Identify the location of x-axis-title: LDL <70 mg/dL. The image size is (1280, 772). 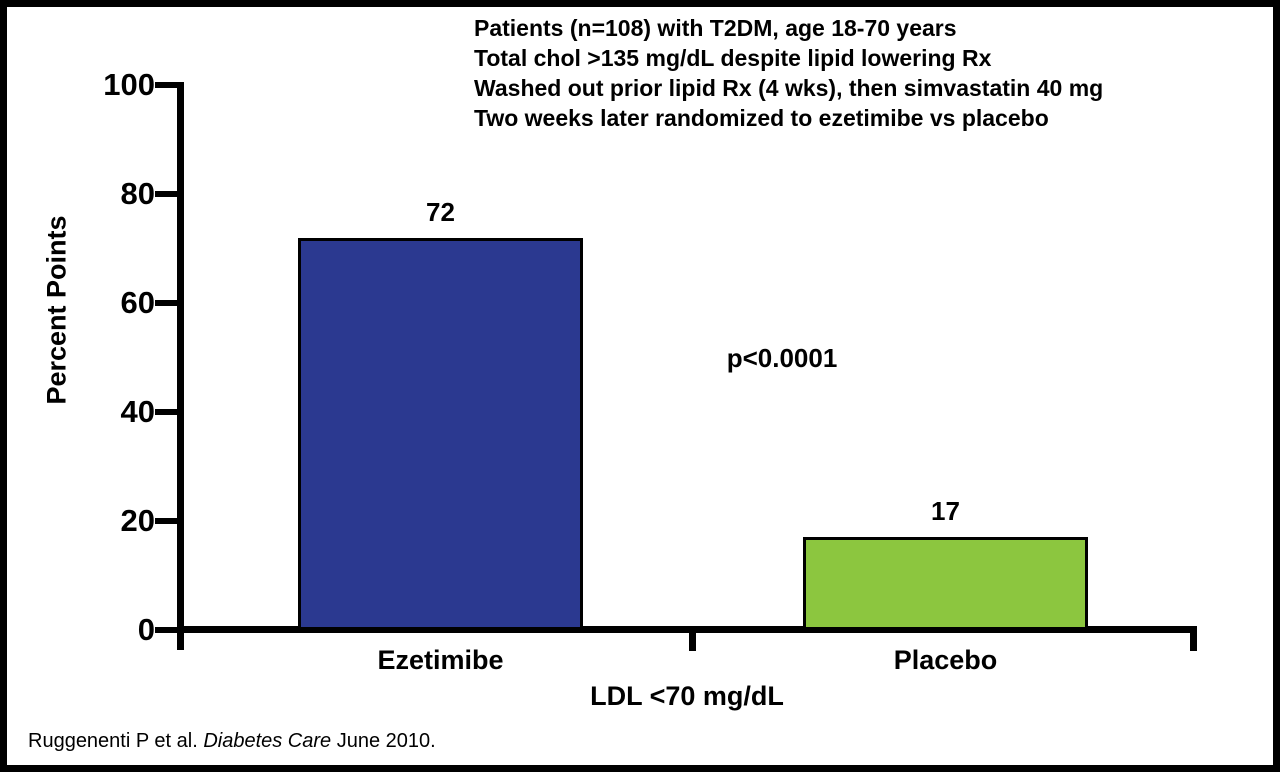
(687, 696).